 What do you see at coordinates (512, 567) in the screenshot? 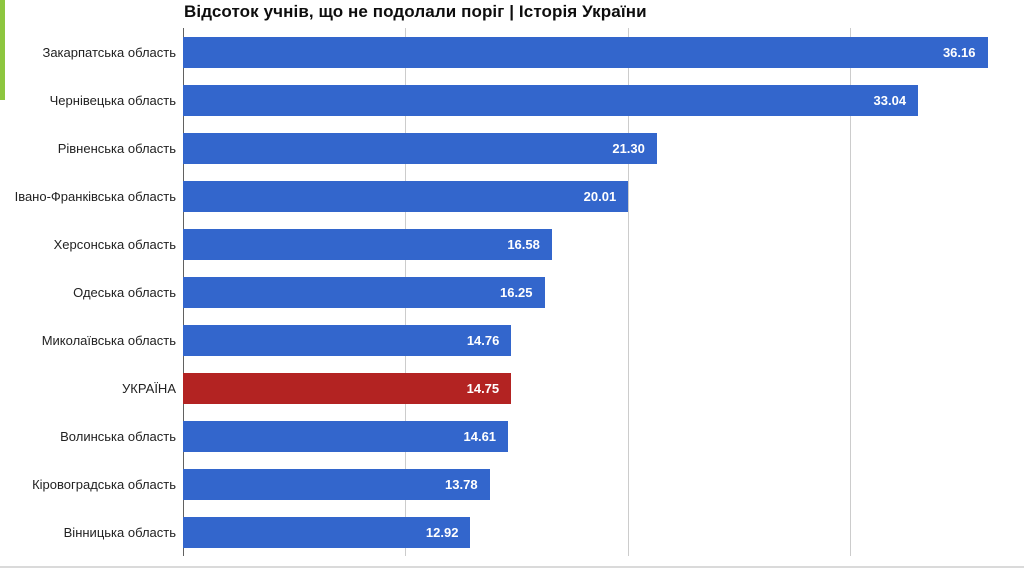
I see `bottom-divider` at bounding box center [512, 567].